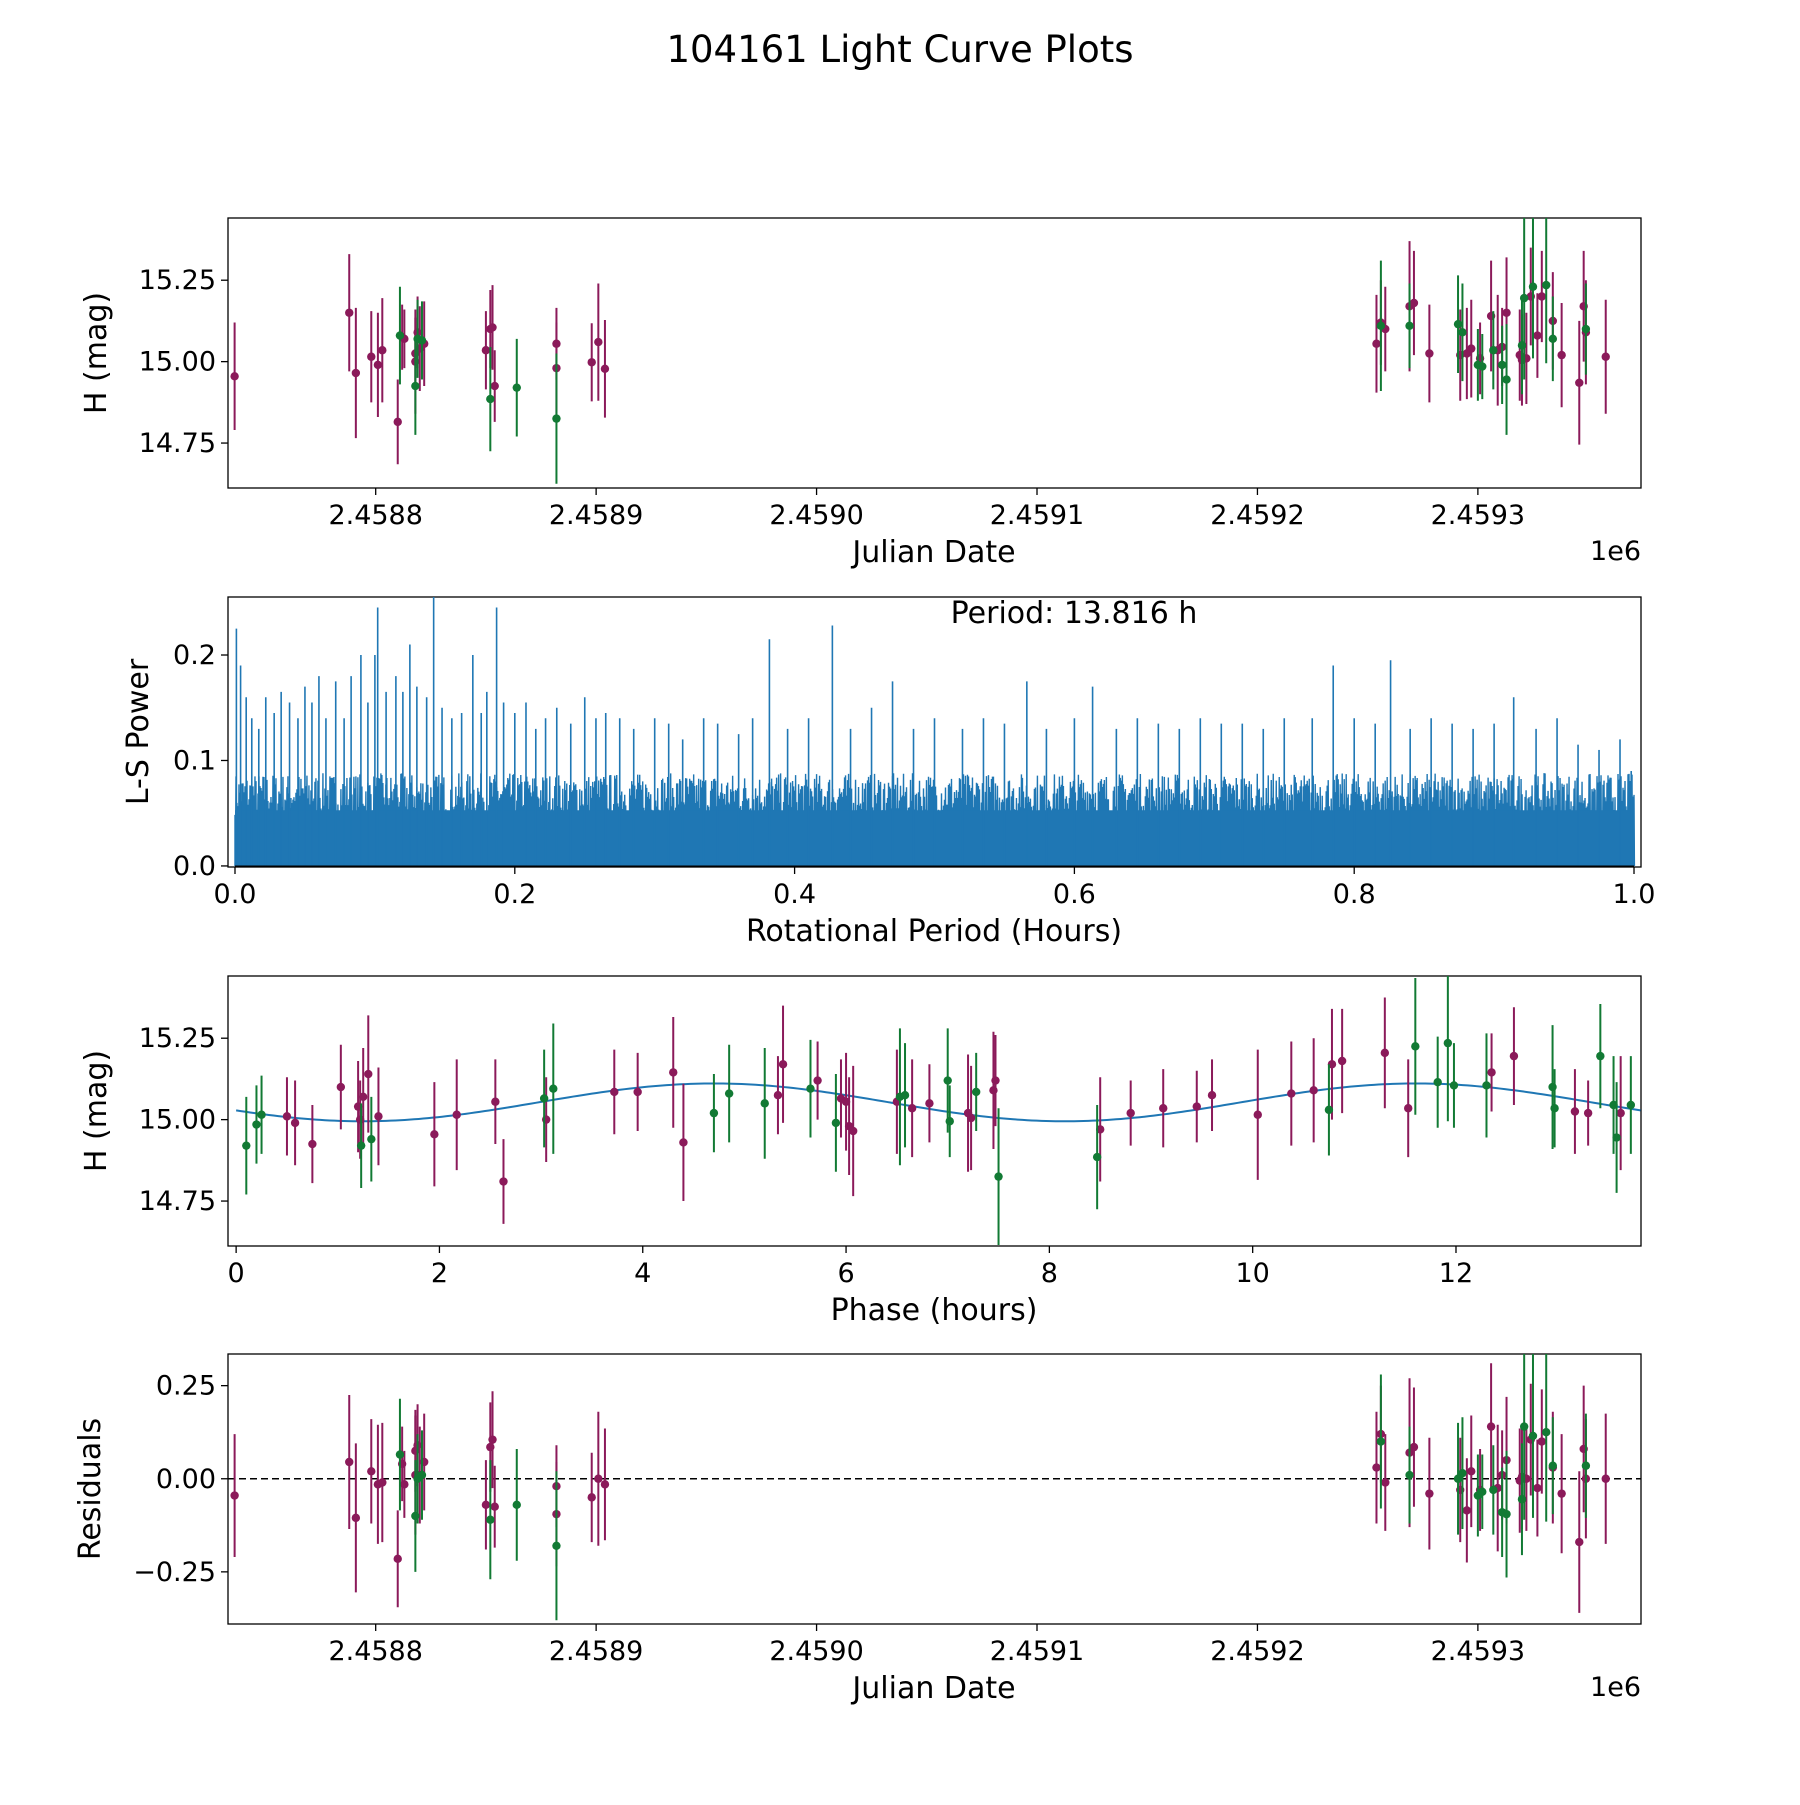  Describe the element at coordinates (177, 1120) in the screenshot. I see `y-tick-label: 15.00` at that location.